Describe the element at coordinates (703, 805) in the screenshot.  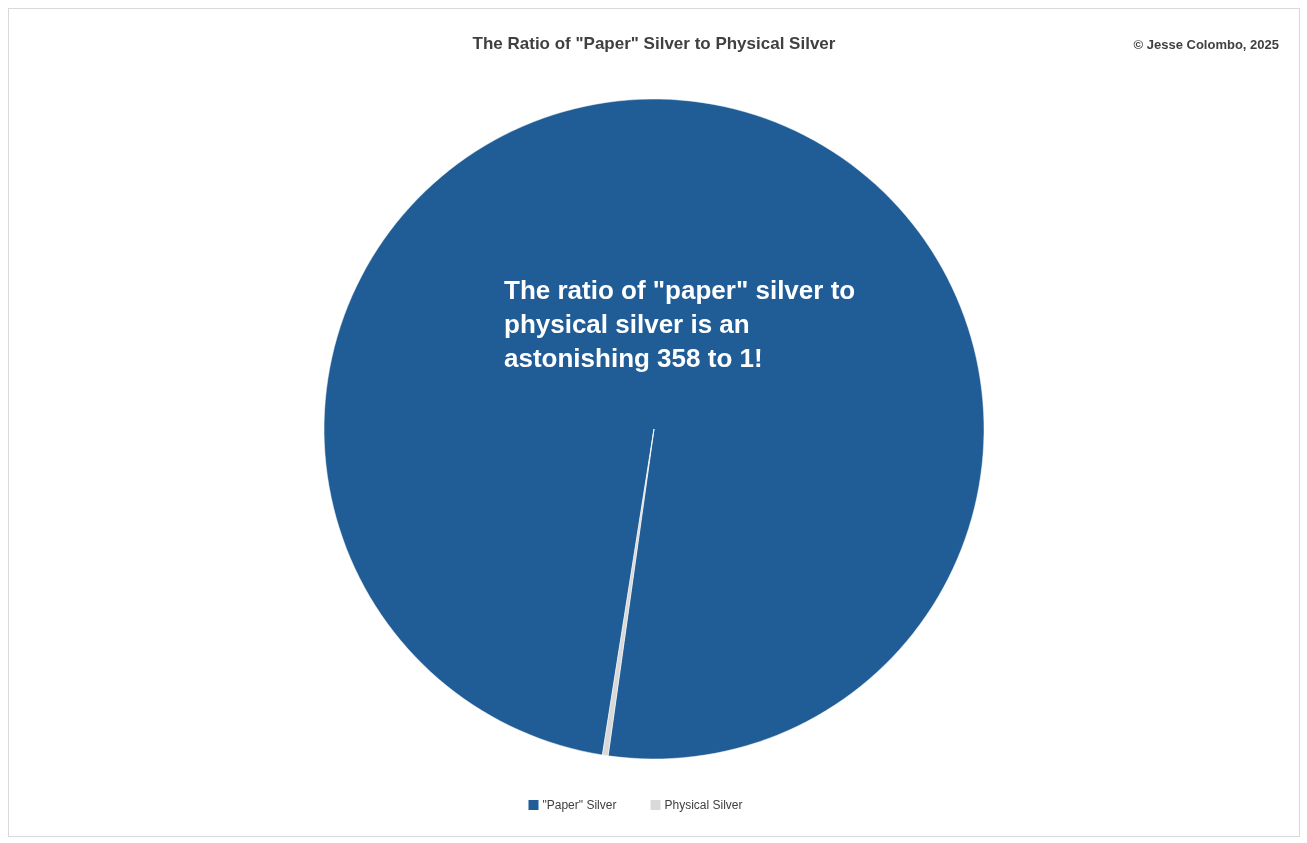
I see `legend-label: Physical Silver` at that location.